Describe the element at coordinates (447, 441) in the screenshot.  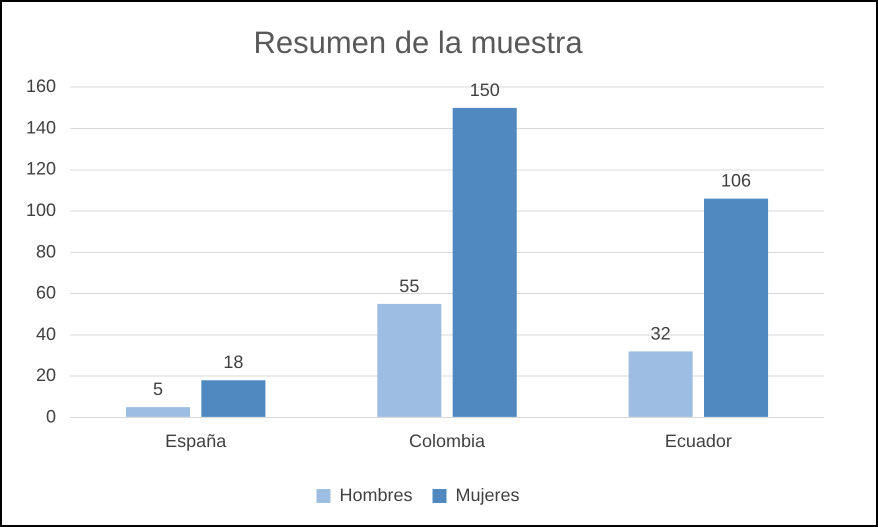
I see `x-tick-label: Colombia` at that location.